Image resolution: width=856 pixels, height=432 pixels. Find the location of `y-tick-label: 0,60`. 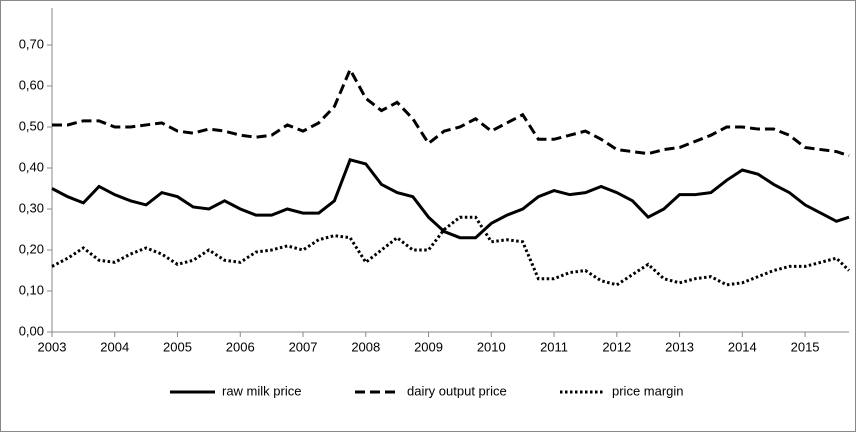

y-tick-label: 0,60 is located at coordinates (31, 84).